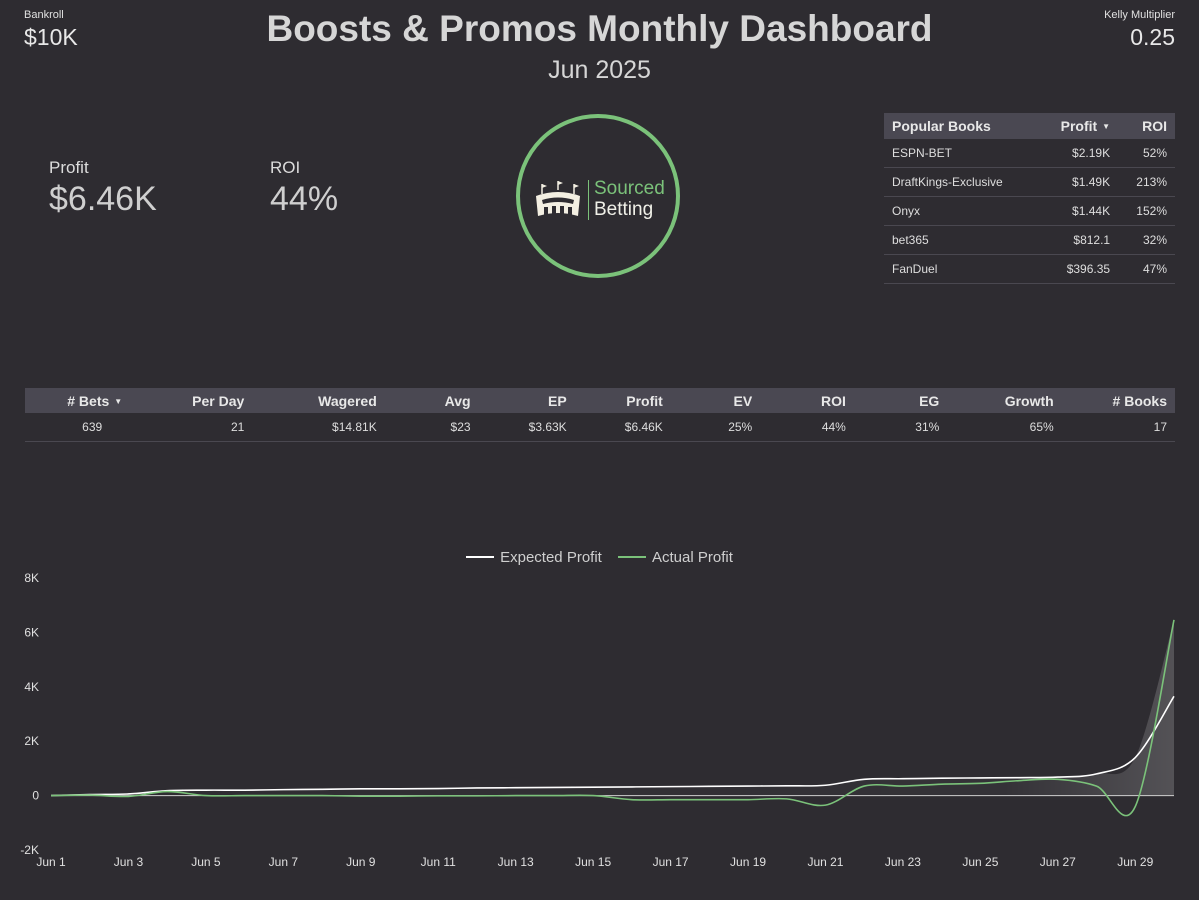 This screenshot has height=900, width=1199. I want to click on legend-item-expected: Expected Profit, so click(534, 557).